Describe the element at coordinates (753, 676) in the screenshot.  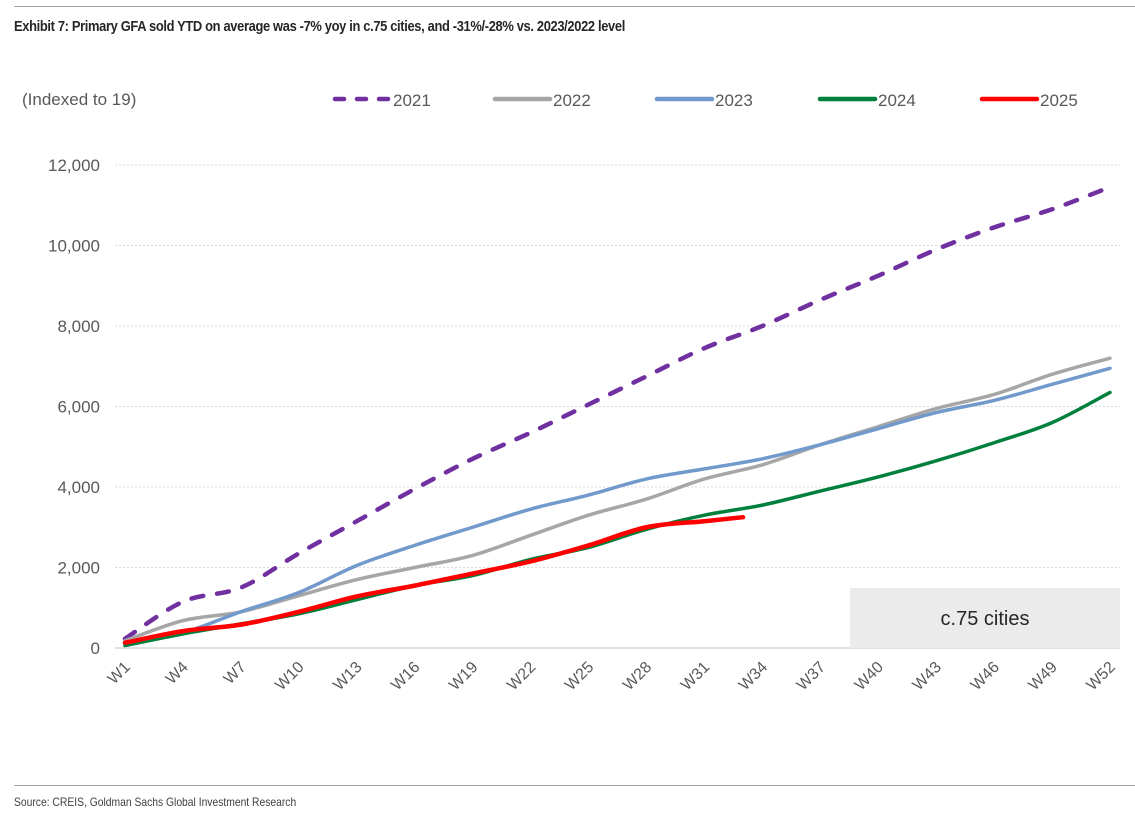
I see `x-tick-label: W34` at that location.